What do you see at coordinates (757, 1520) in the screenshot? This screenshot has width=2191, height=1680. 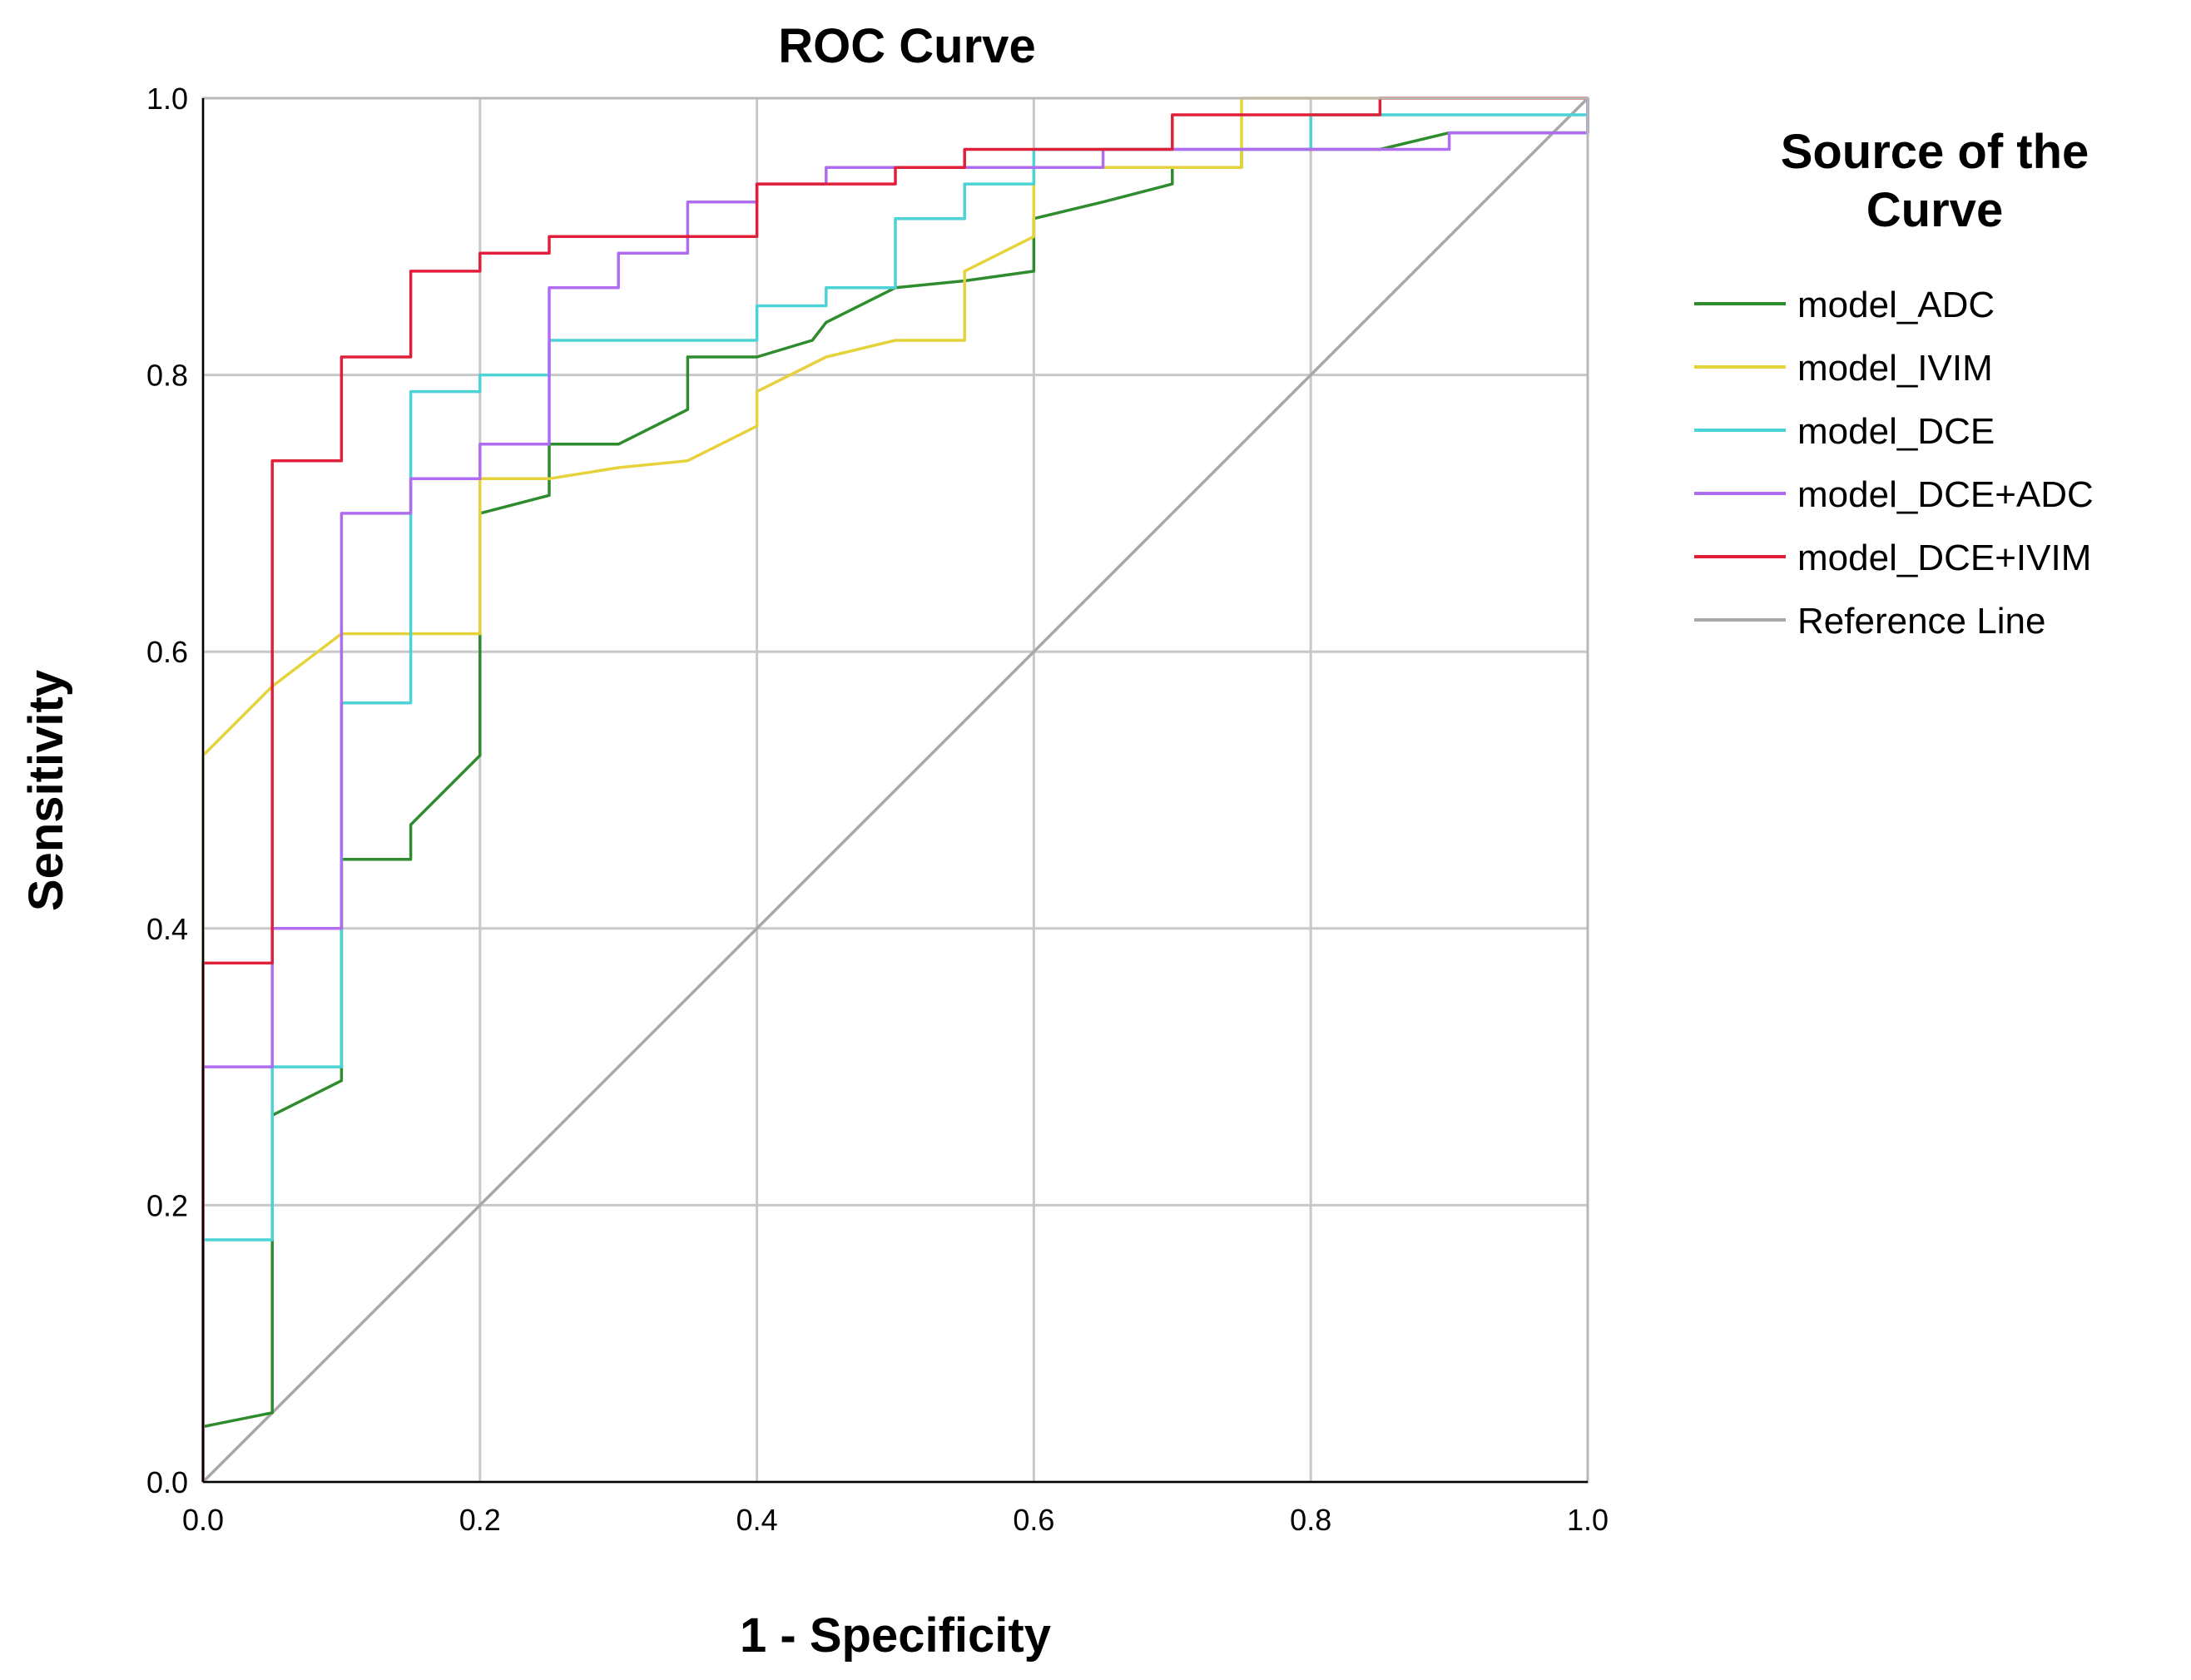 I see `x-tick-label: 0.4` at bounding box center [757, 1520].